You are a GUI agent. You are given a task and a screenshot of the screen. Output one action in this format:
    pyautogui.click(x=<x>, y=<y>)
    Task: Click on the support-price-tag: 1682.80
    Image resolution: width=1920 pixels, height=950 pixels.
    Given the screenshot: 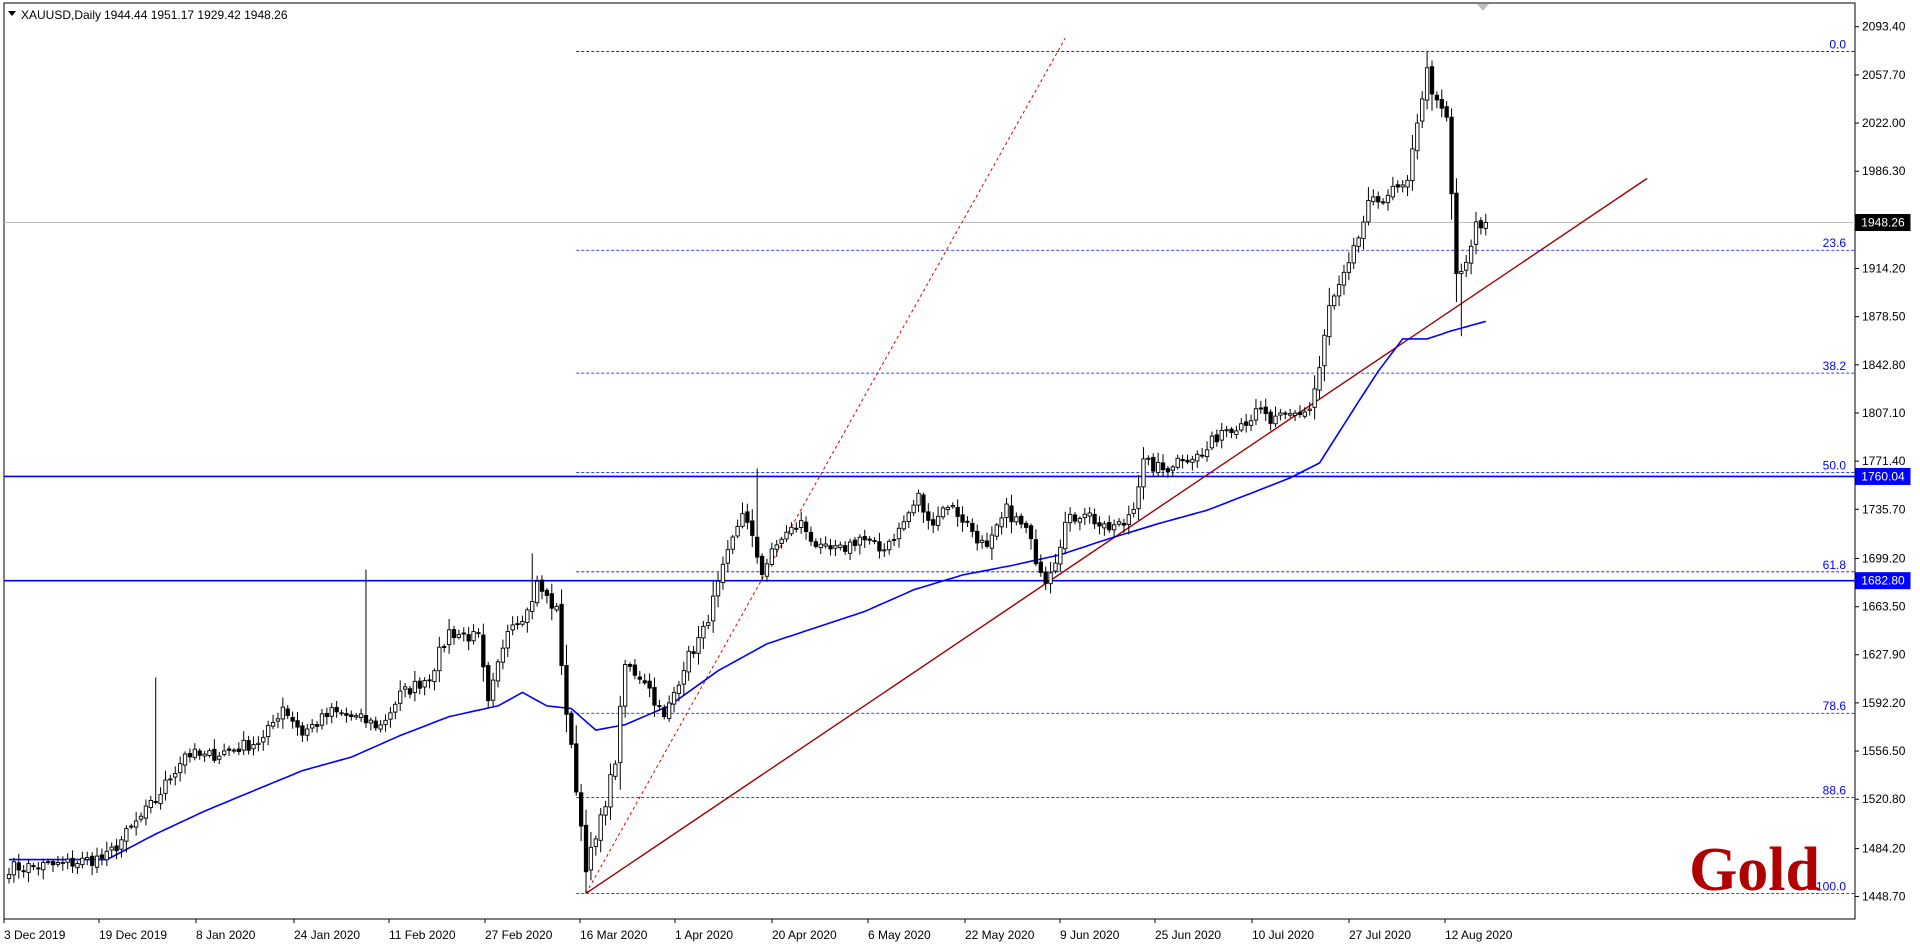 What is the action you would take?
    pyautogui.click(x=1883, y=581)
    